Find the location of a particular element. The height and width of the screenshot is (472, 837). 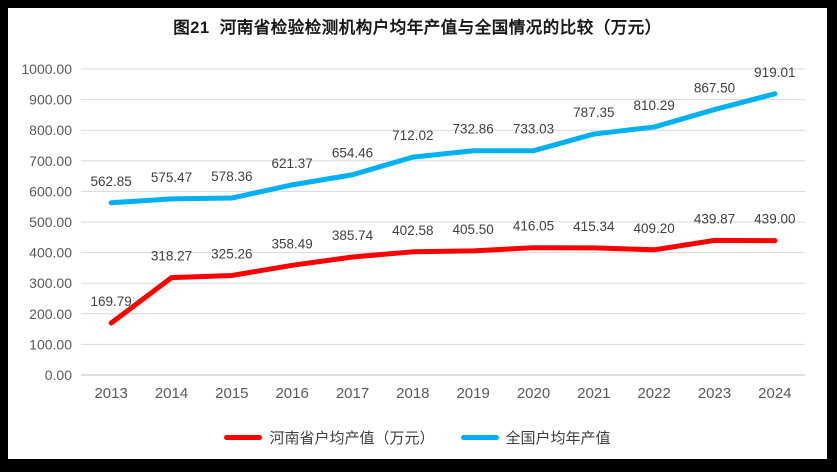

x-axis-tick-label: 2017 is located at coordinates (352, 393).